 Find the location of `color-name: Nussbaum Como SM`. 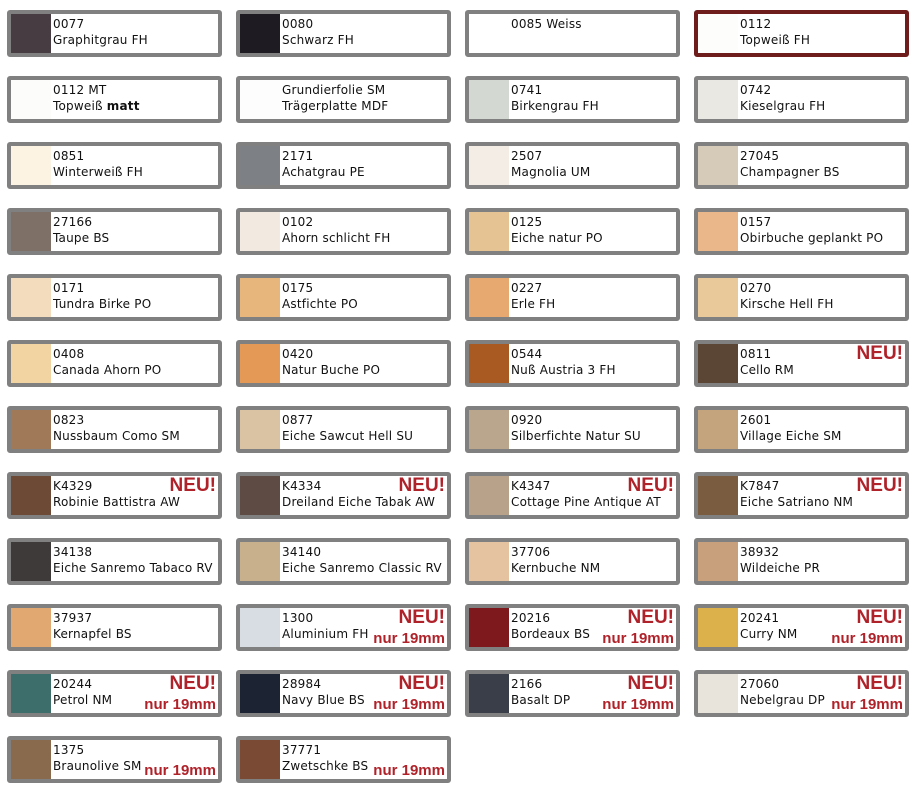

color-name: Nussbaum Como SM is located at coordinates (116, 436).